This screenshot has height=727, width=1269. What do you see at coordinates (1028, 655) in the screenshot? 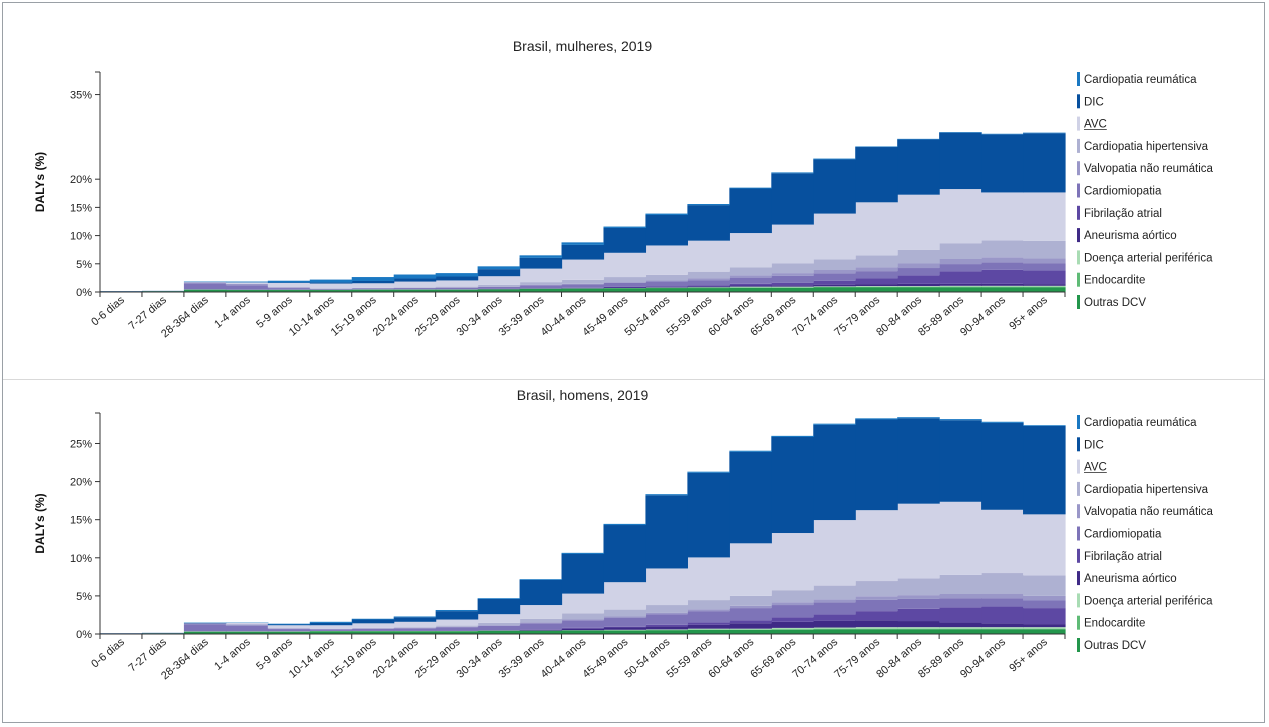
I see `x-tick-label: 95+ anos` at bounding box center [1028, 655].